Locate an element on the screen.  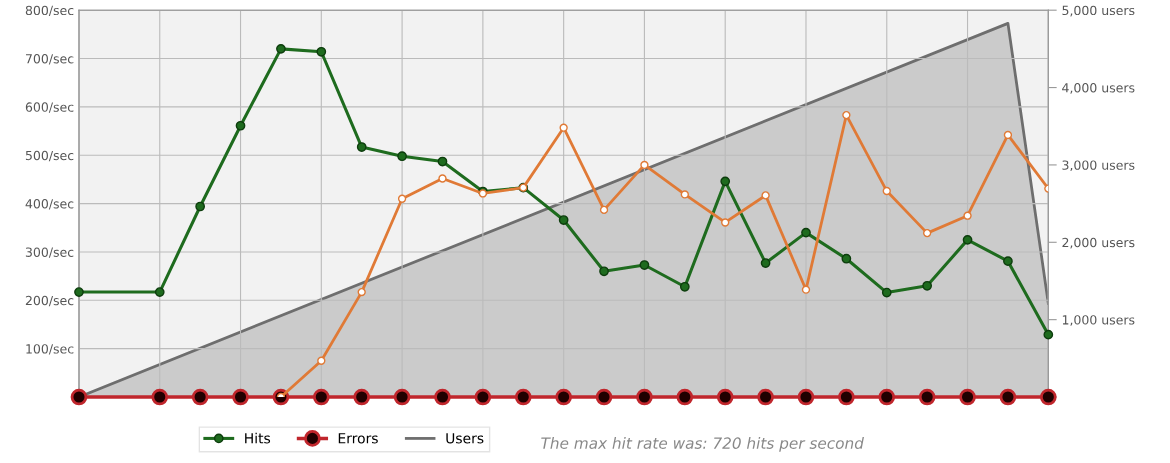
y2-tick-label: 1,000 users is located at coordinates (1098, 320).